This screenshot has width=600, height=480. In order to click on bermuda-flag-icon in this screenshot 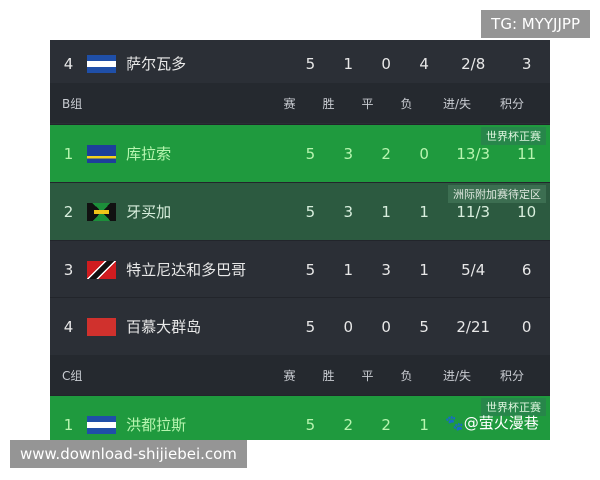, I will do `click(101, 326)`.